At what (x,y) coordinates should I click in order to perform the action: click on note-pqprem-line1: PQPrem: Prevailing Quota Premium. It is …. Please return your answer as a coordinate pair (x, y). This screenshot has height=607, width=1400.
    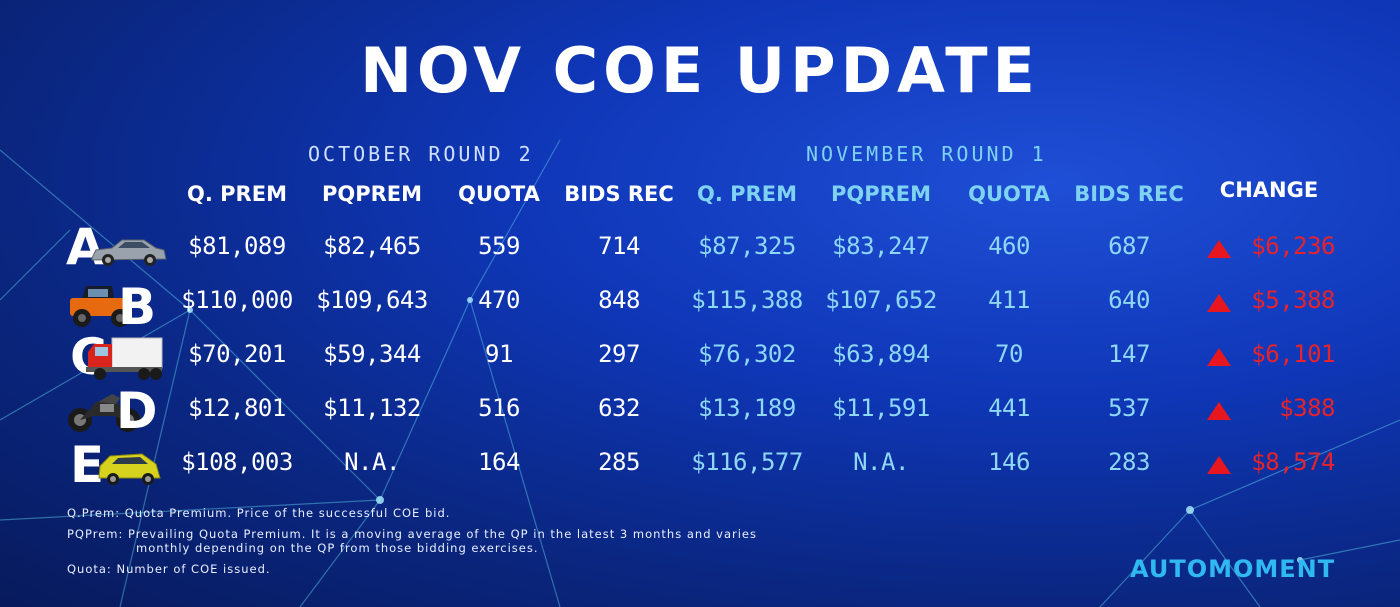
    Looking at the image, I should click on (412, 534).